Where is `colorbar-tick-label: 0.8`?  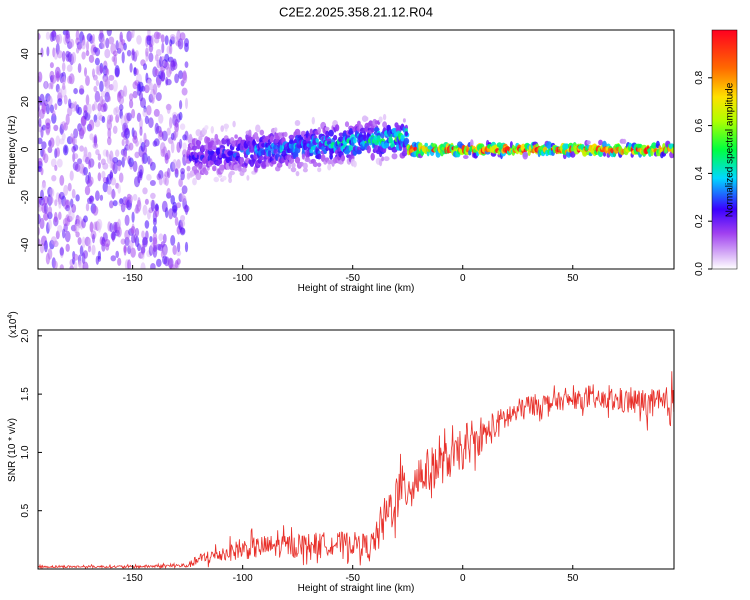 colorbar-tick-label: 0.8 is located at coordinates (699, 77).